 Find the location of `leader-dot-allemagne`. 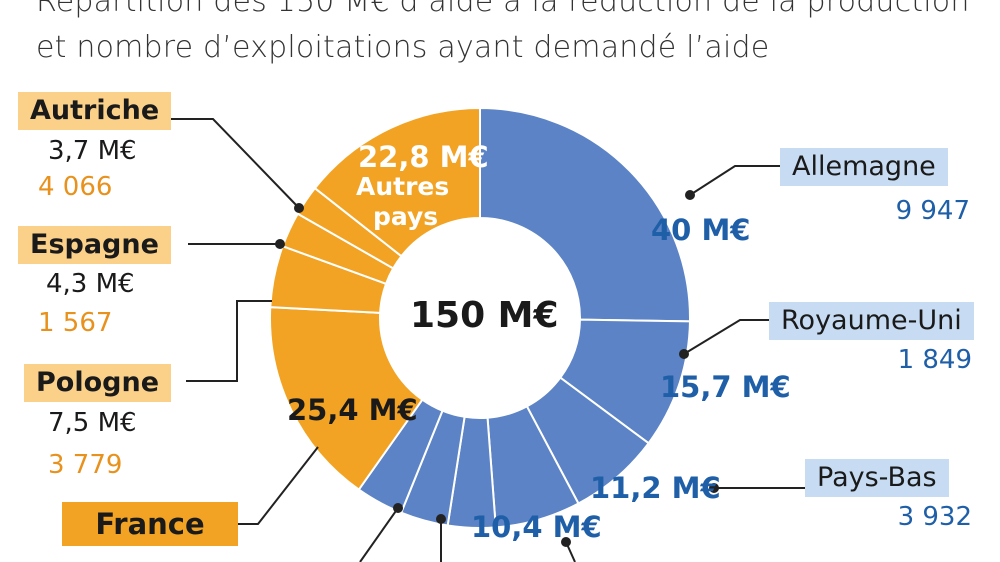

leader-dot-allemagne is located at coordinates (690, 195).